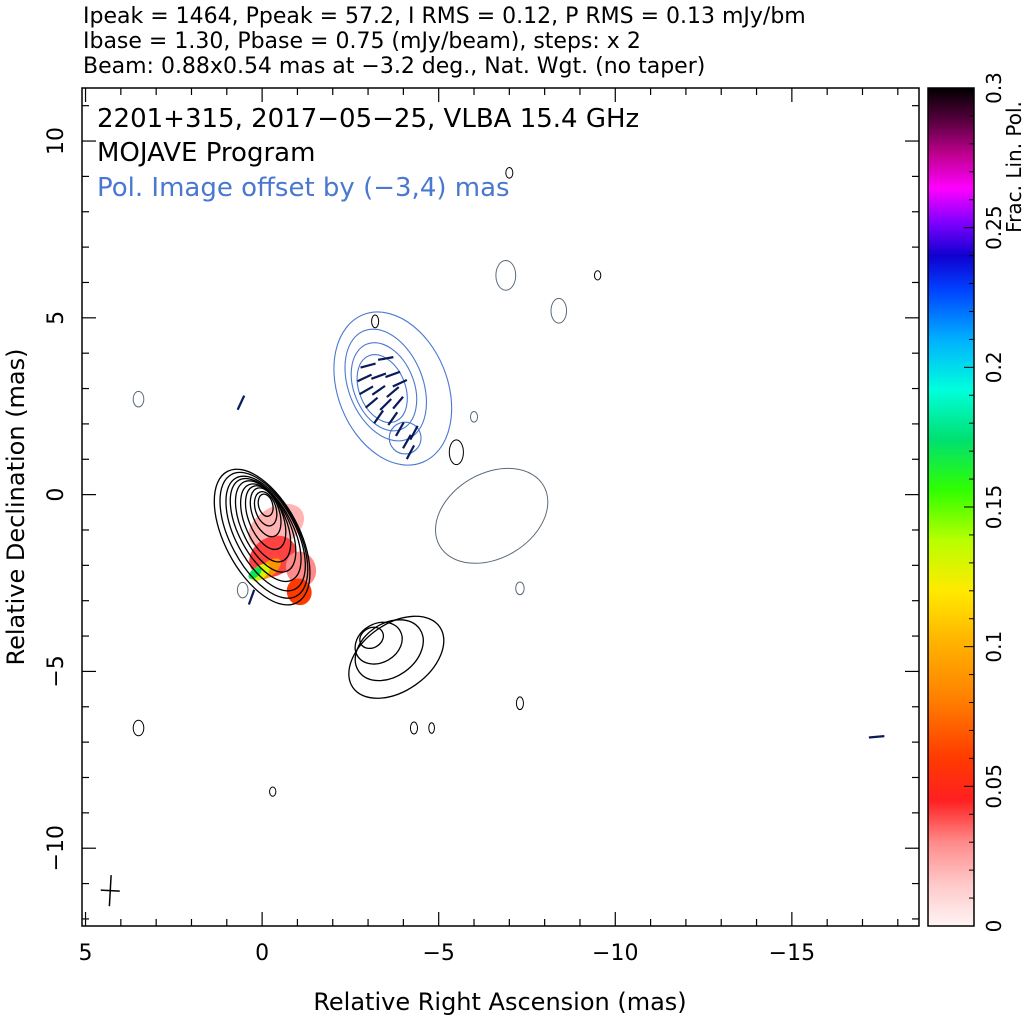 The image size is (1027, 1020). I want to click on polarized-intensity-contours, so click(393, 388).